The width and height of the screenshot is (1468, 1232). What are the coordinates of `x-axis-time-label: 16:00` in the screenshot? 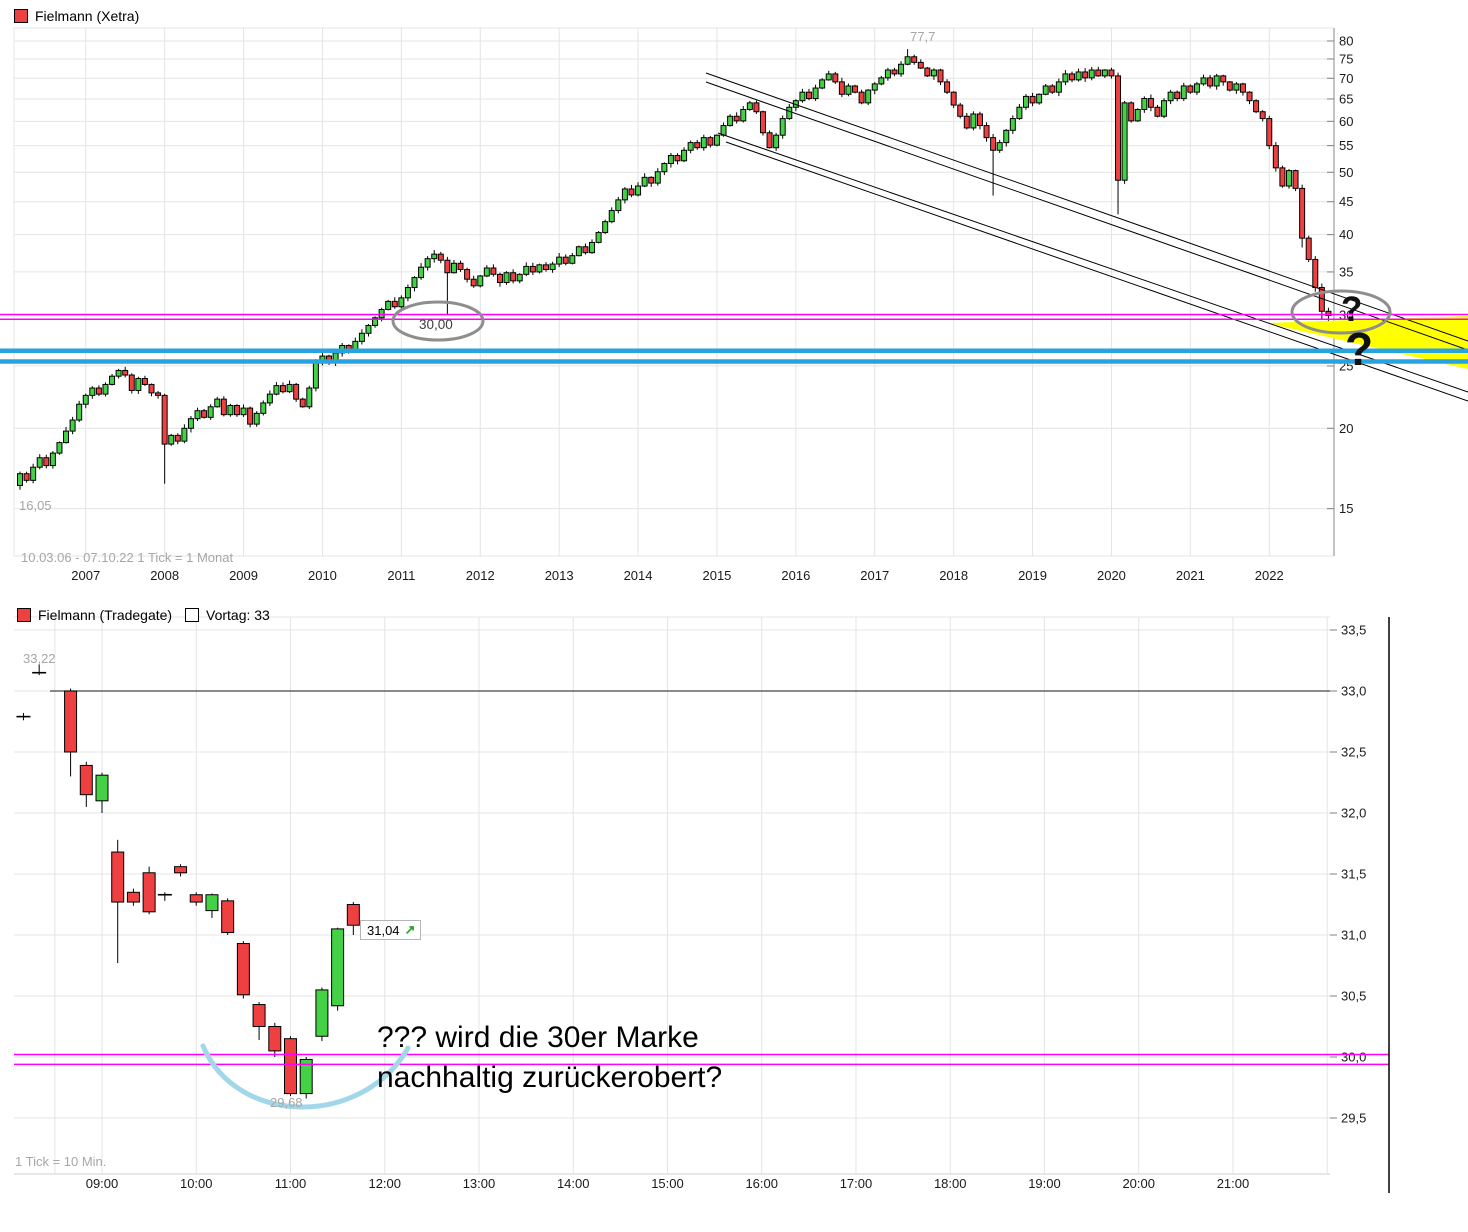 It's located at (761, 1183).